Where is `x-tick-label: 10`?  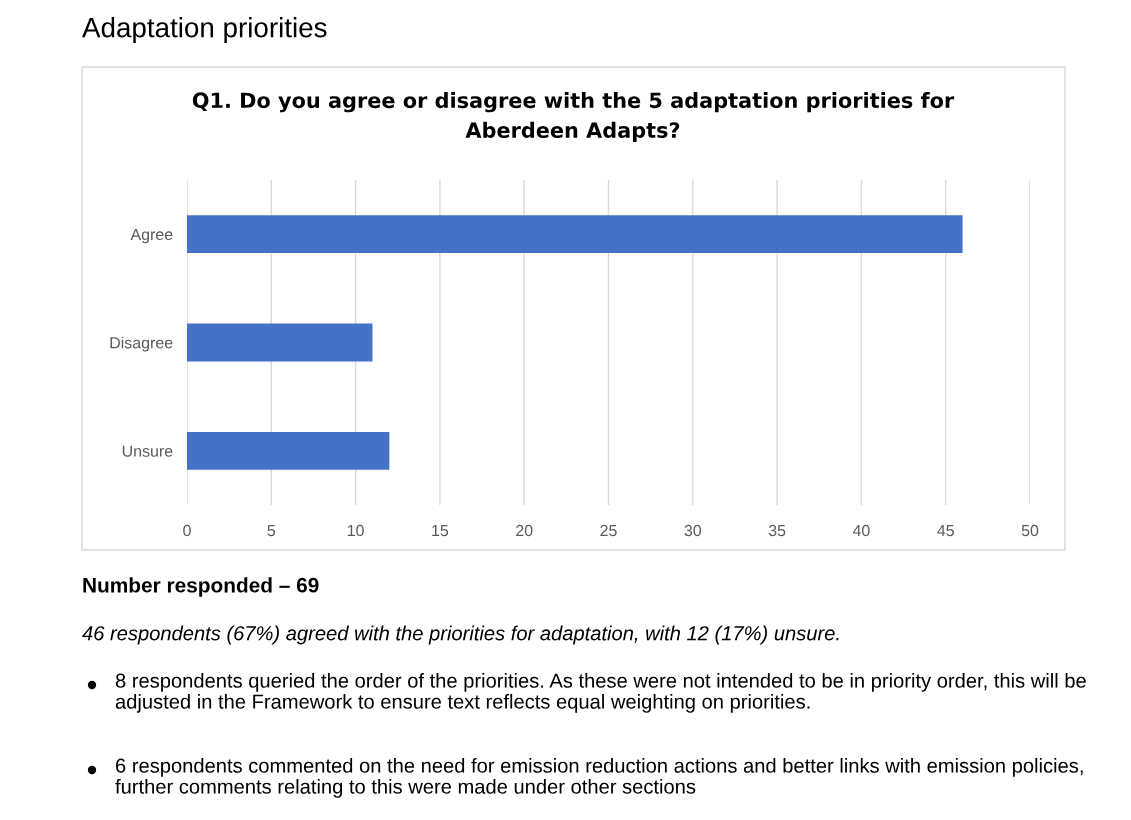
x-tick-label: 10 is located at coordinates (355, 530).